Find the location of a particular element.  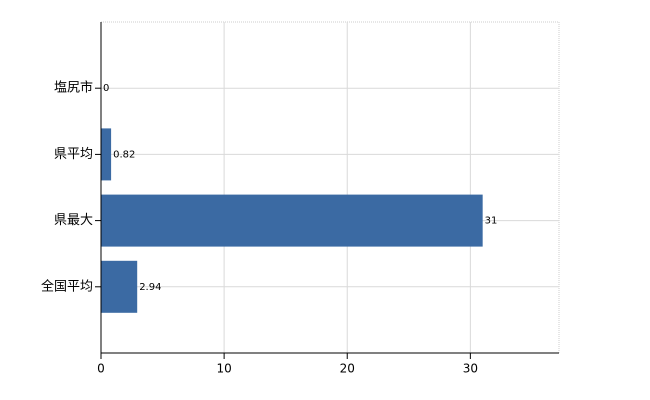

y-tick-label: 県平均 is located at coordinates (73, 154).